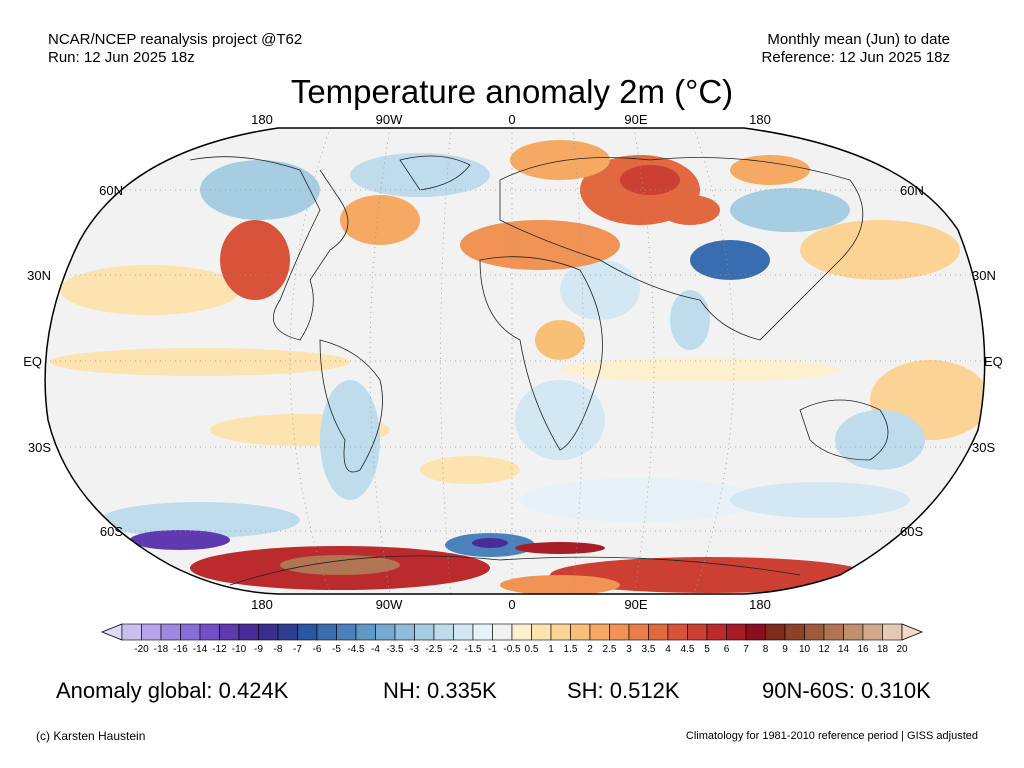 The width and height of the screenshot is (1024, 768). I want to click on lat-label-right: EQ, so click(993, 361).